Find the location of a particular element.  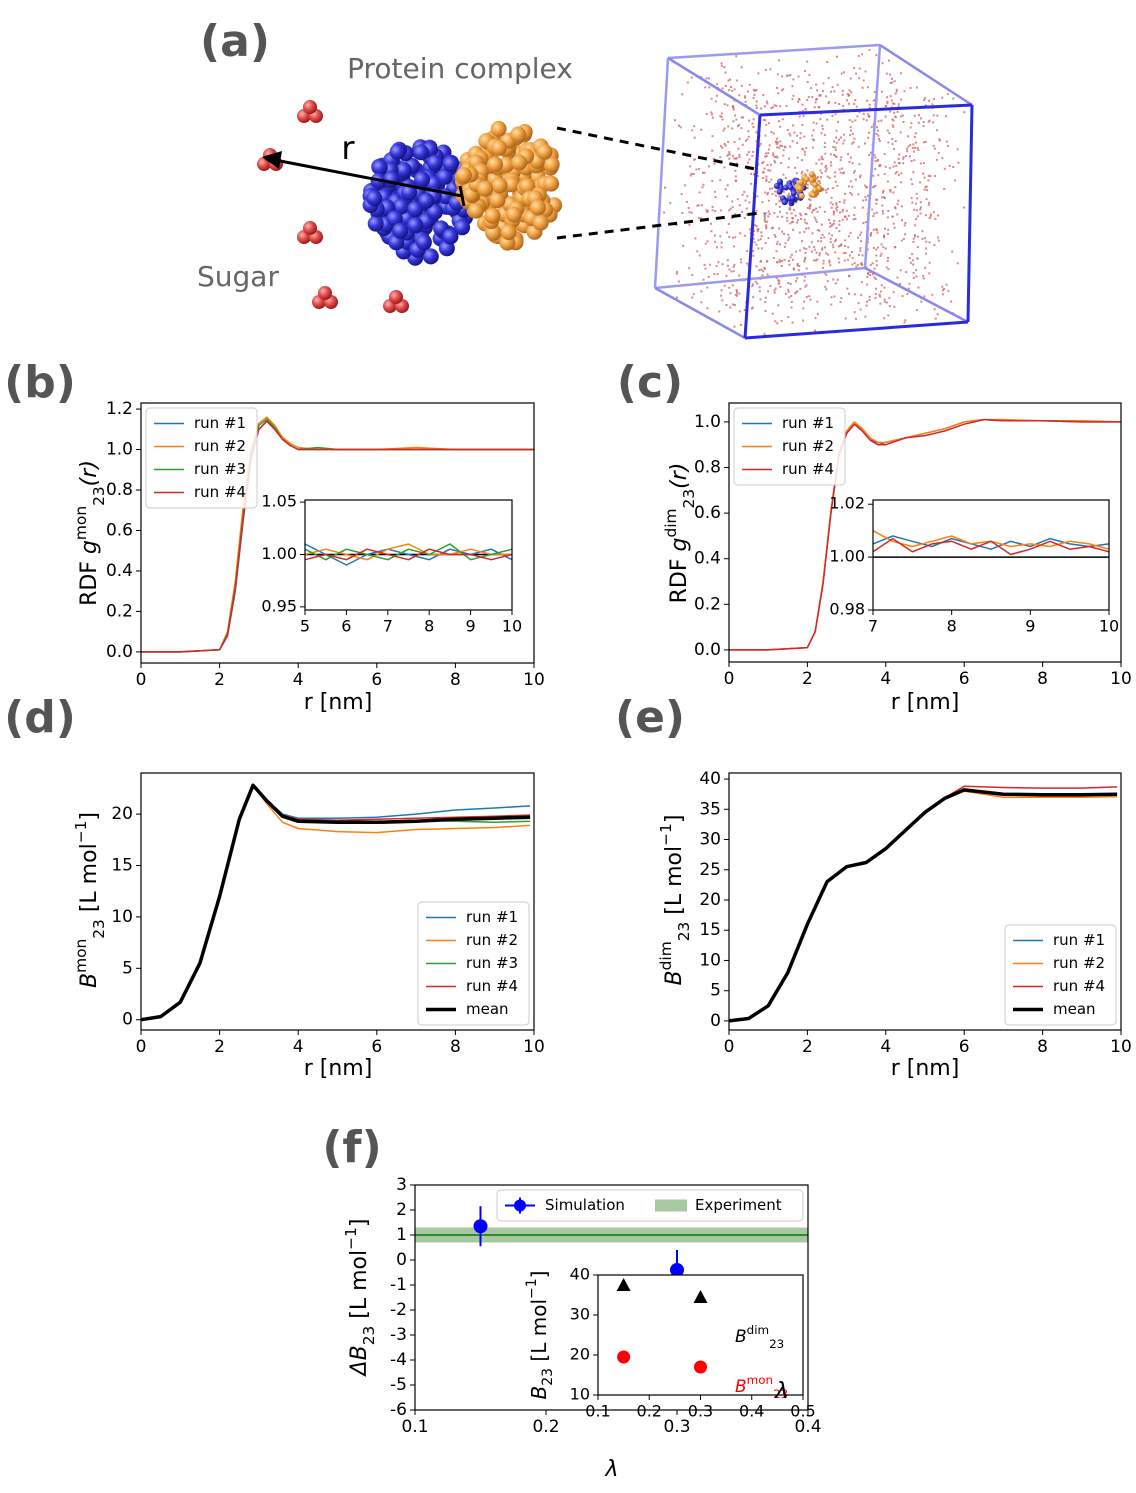

x-tick-label: 10 is located at coordinates (1109, 626).